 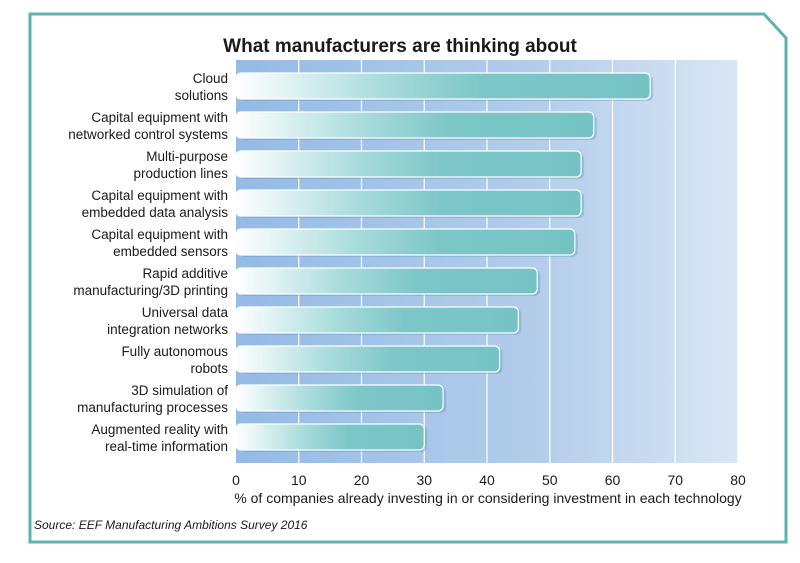 I want to click on x-tick-label: 0, so click(x=236, y=480).